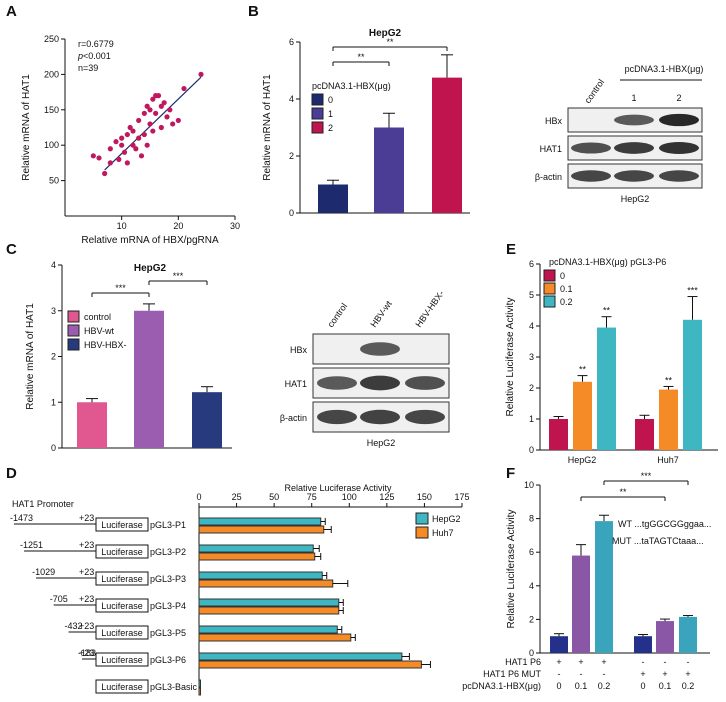 The height and width of the screenshot is (702, 726). Describe the element at coordinates (86, 572) in the screenshot. I see `d-promoter-end: +23` at that location.